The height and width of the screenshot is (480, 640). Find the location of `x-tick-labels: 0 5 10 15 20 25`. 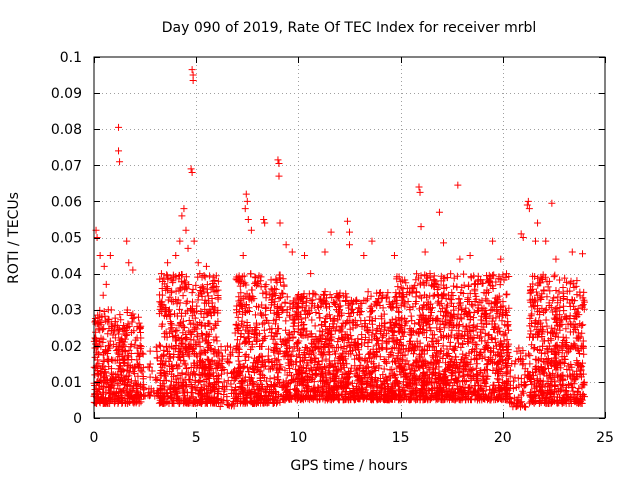

x-tick-labels: 0 5 10 15 20 25 is located at coordinates (352, 438).